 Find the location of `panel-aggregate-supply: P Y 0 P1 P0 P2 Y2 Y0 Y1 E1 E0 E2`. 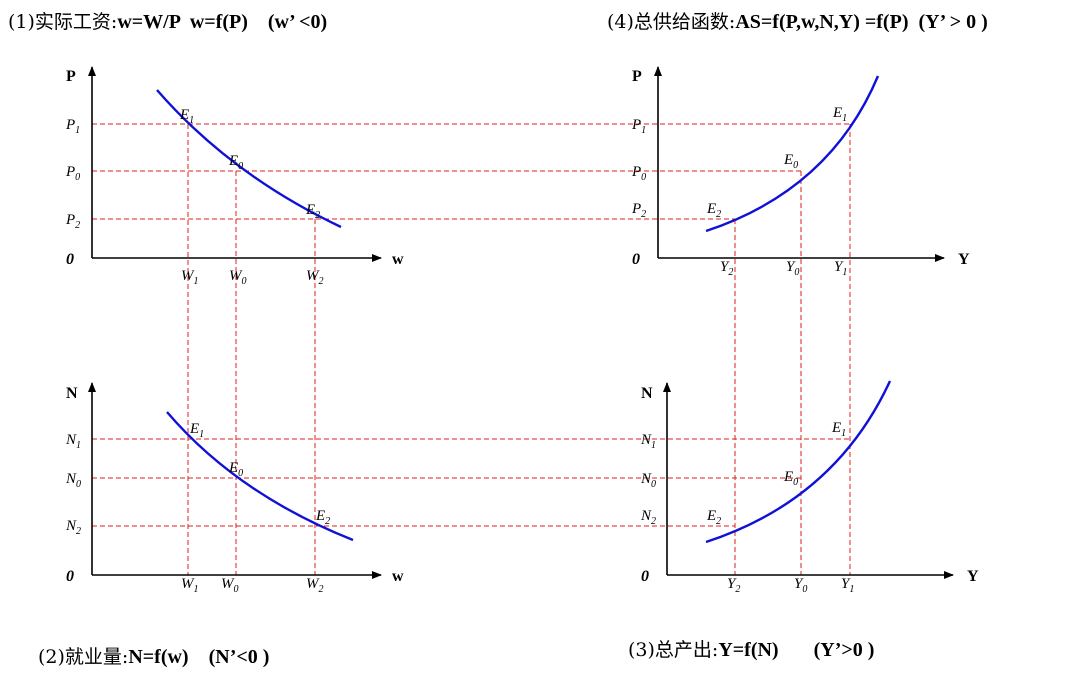

panel-aggregate-supply: P Y 0 P1 P0 P2 Y2 Y0 Y1 E1 E0 E2 is located at coordinates (800, 172).